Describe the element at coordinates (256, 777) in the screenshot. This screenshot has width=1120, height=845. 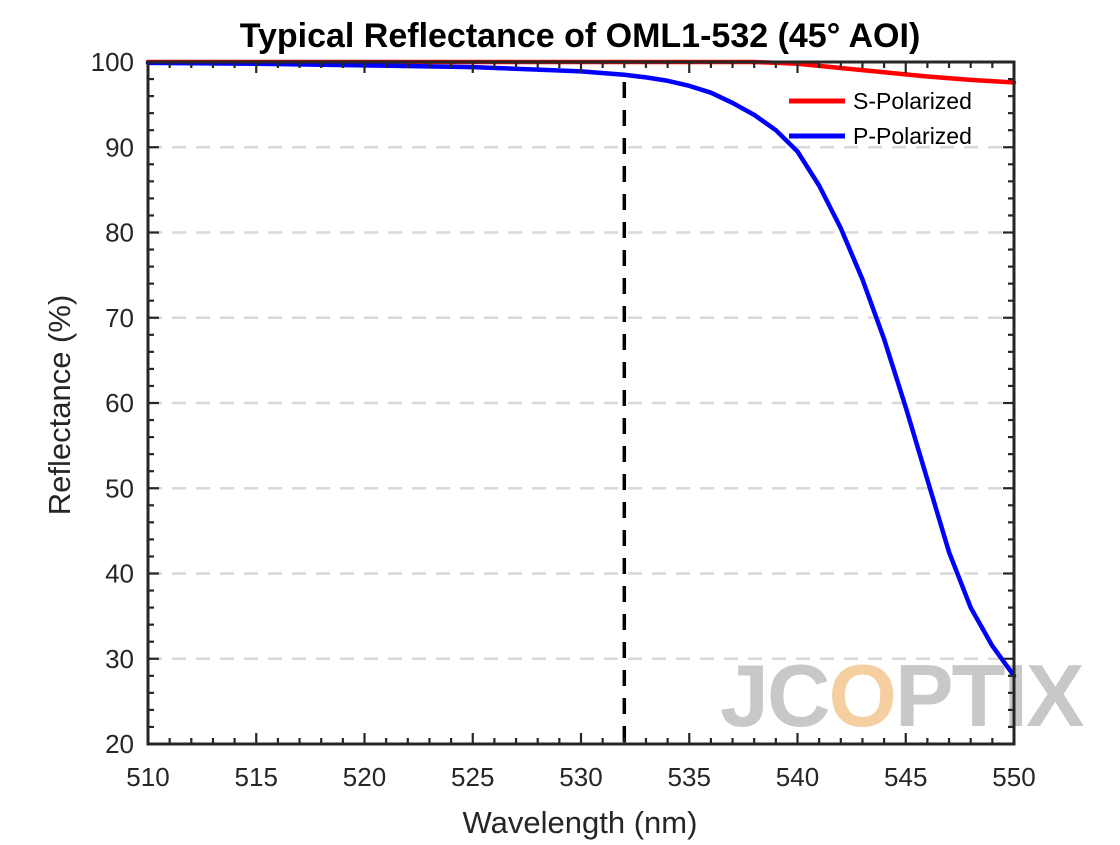
I see `x-tick-label-515: 515` at that location.